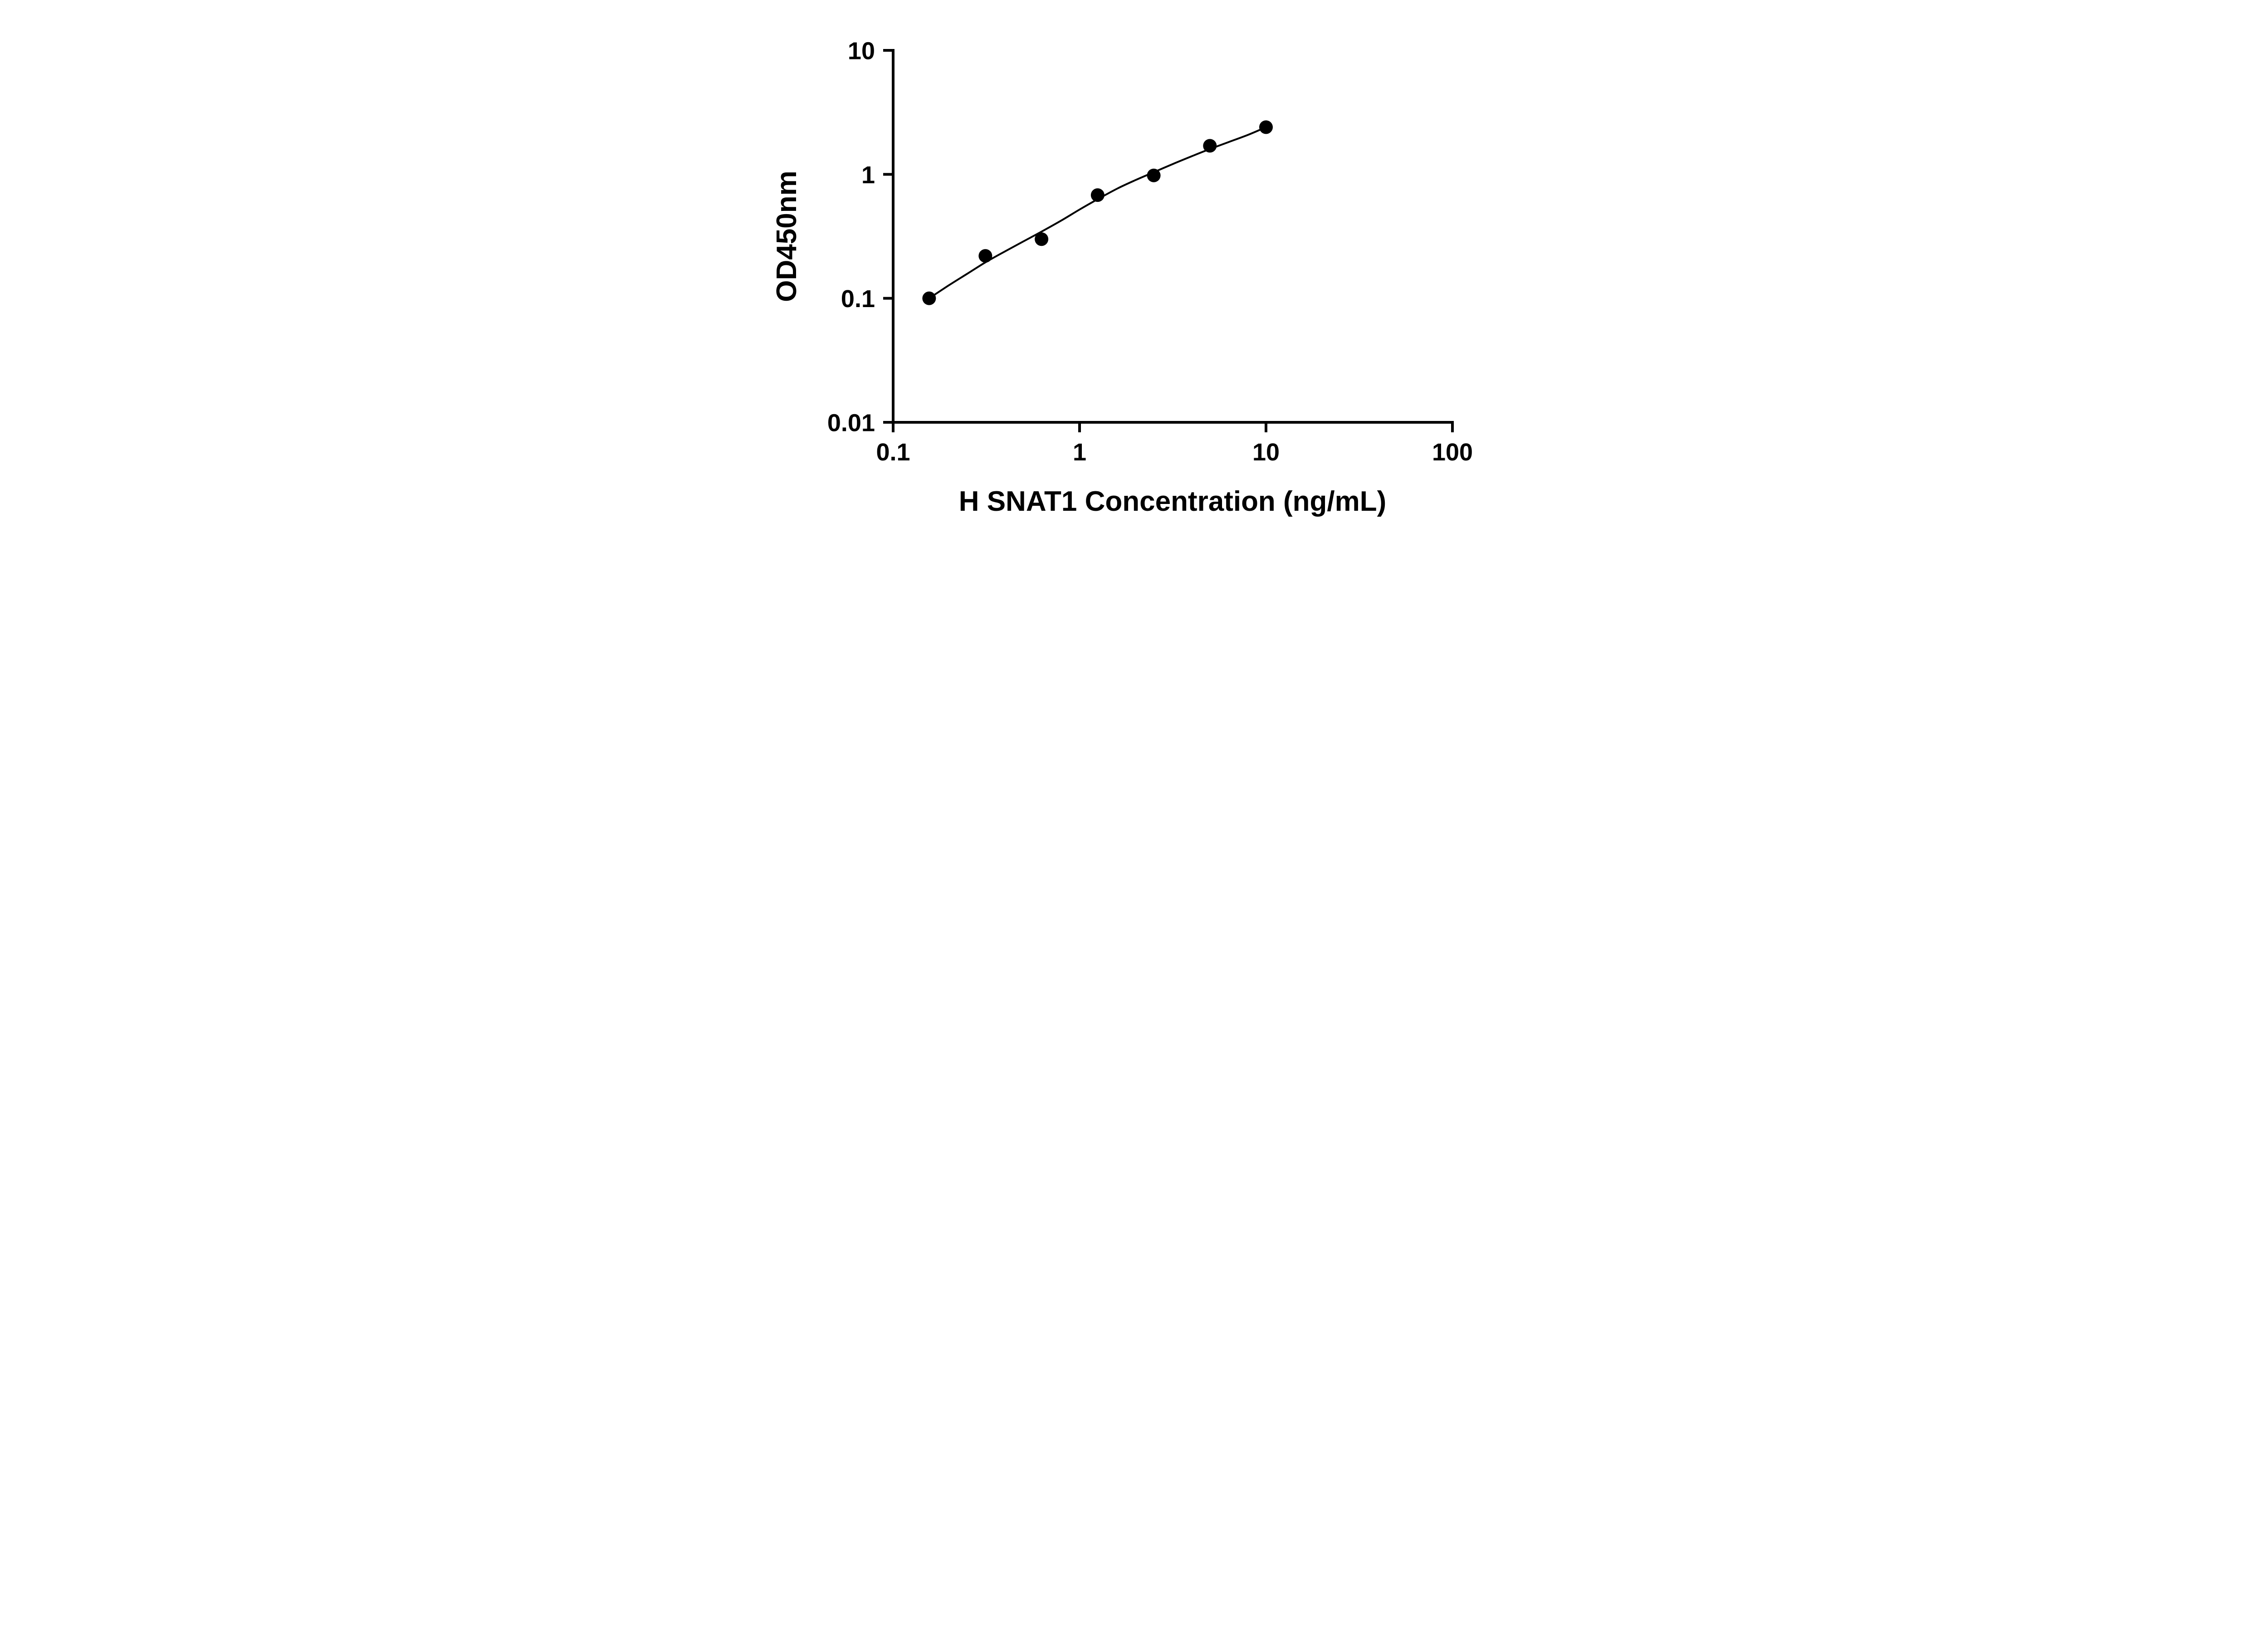 This screenshot has height=1633, width=2268. What do you see at coordinates (861, 50) in the screenshot?
I see `y-tick-label: 10` at bounding box center [861, 50].